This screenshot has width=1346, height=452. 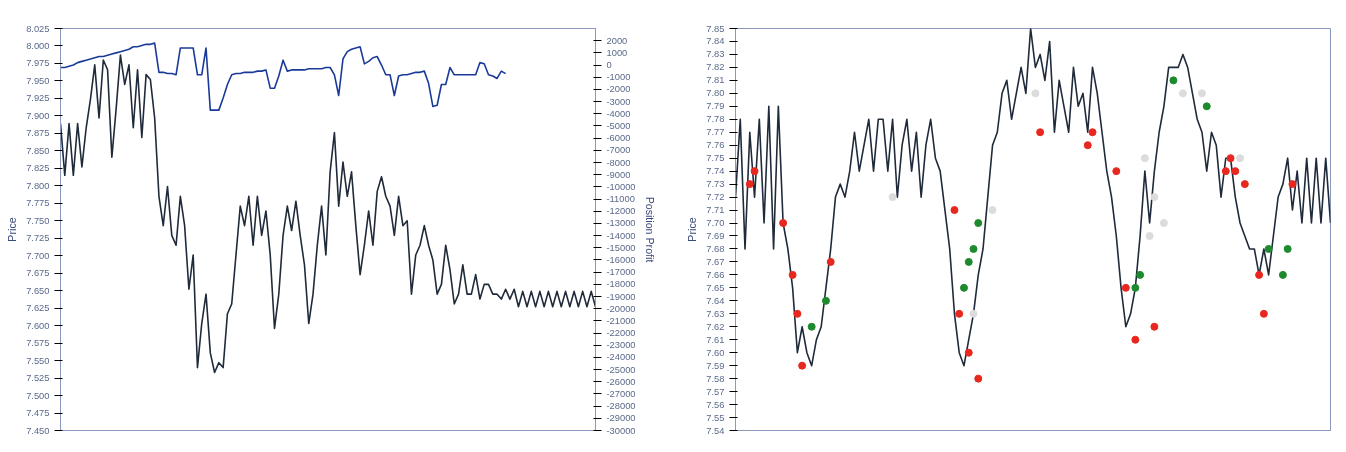 I want to click on y-axis-title: Price, so click(x=692, y=229).